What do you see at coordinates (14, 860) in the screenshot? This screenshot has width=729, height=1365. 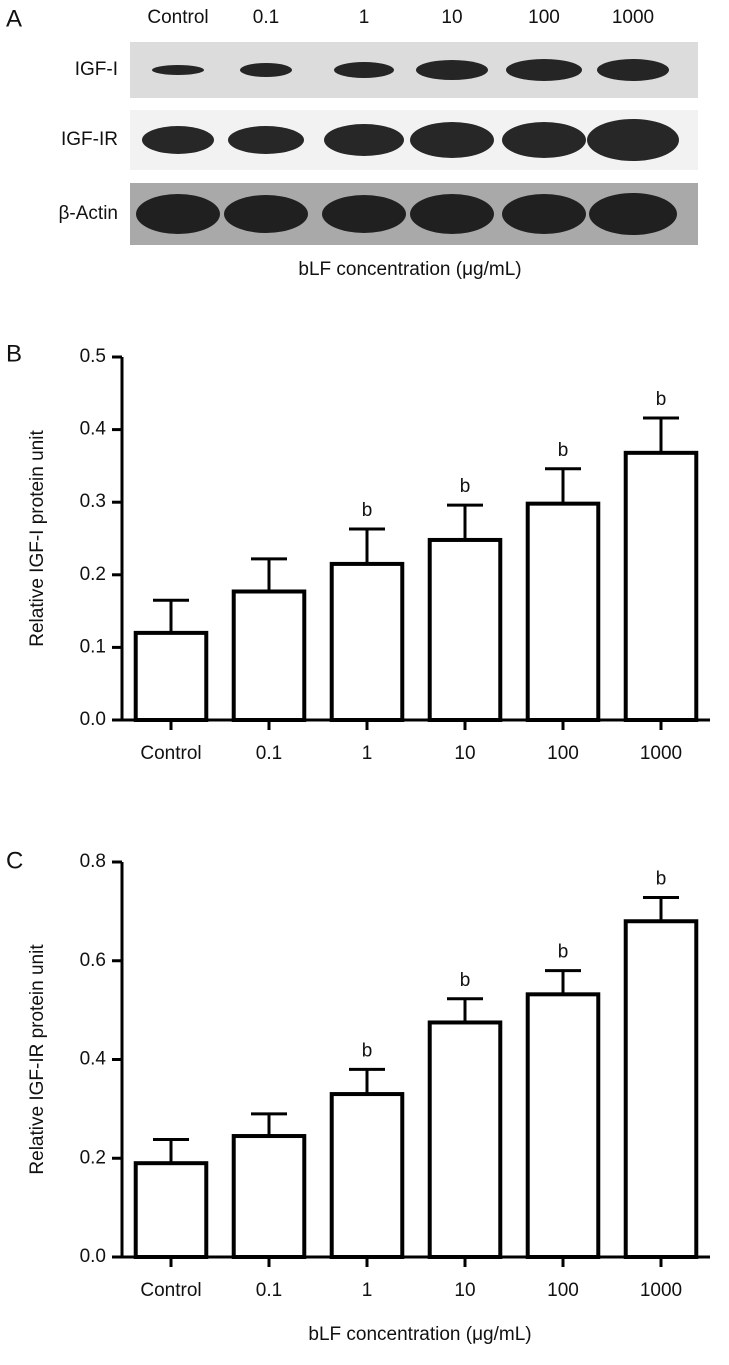 I see `panel-label: C` at bounding box center [14, 860].